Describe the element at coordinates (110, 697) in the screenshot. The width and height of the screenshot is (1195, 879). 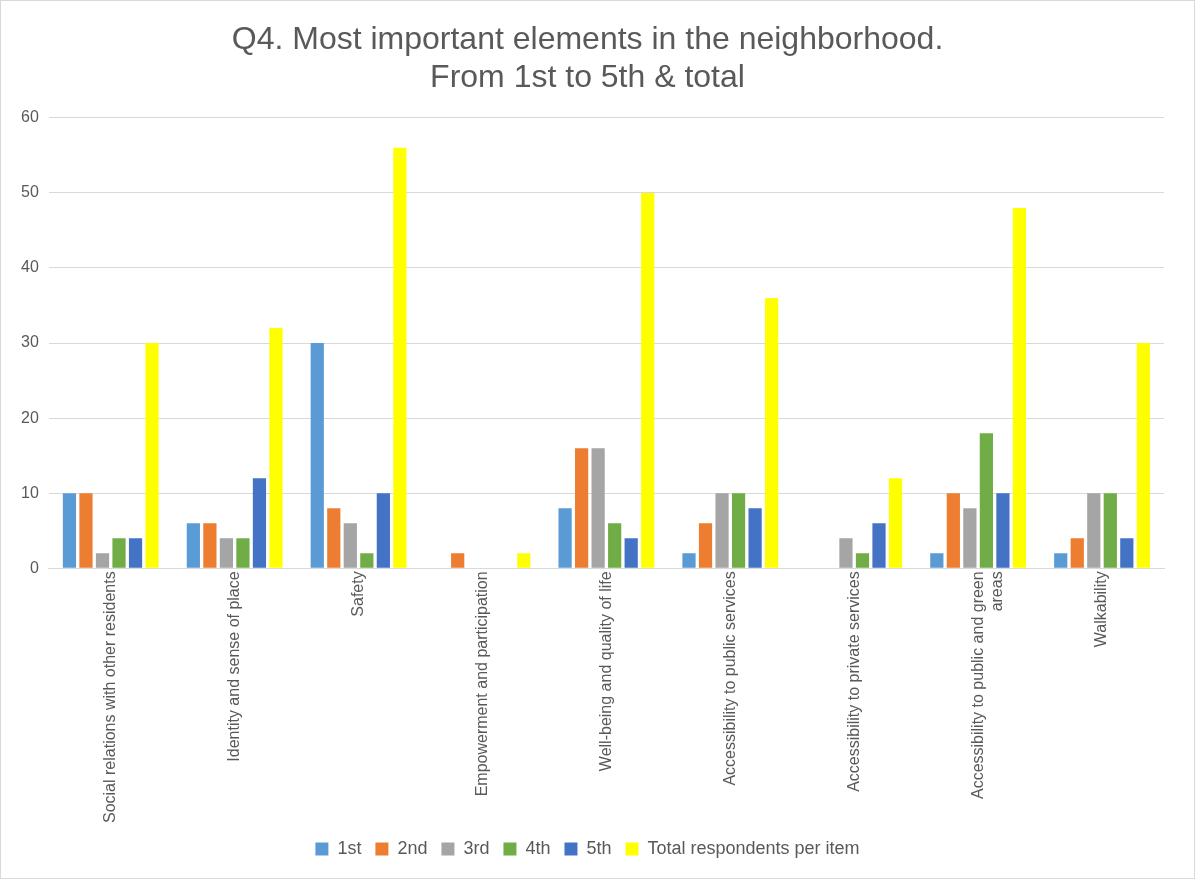
I see `x-tick-label: Social relations with other residents` at that location.